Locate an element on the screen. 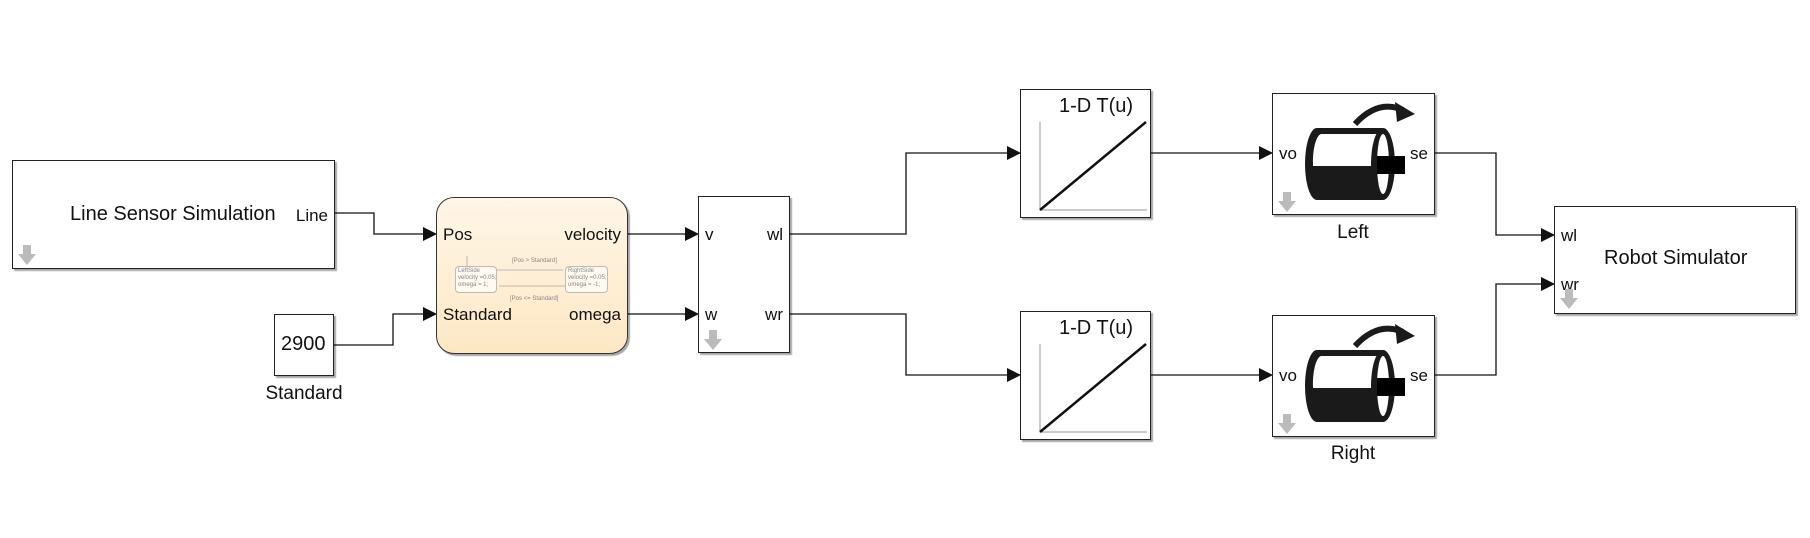  robot-simulator-block: Robot Simulator wl wr is located at coordinates (1675, 260).